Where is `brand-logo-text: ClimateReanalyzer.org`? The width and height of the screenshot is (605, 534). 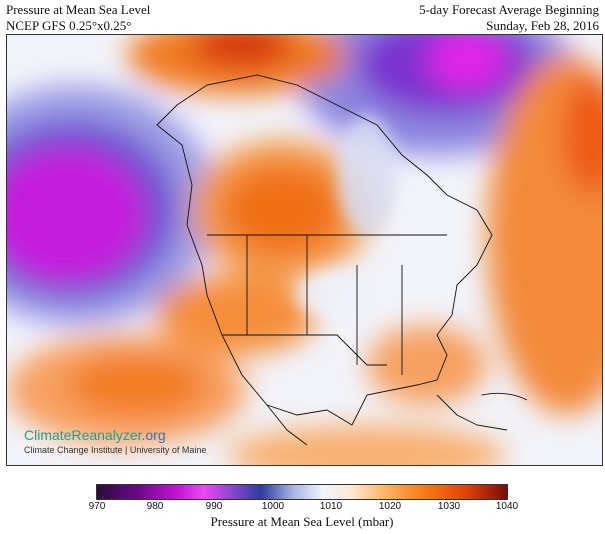 brand-logo-text: ClimateReanalyzer.org is located at coordinates (115, 435).